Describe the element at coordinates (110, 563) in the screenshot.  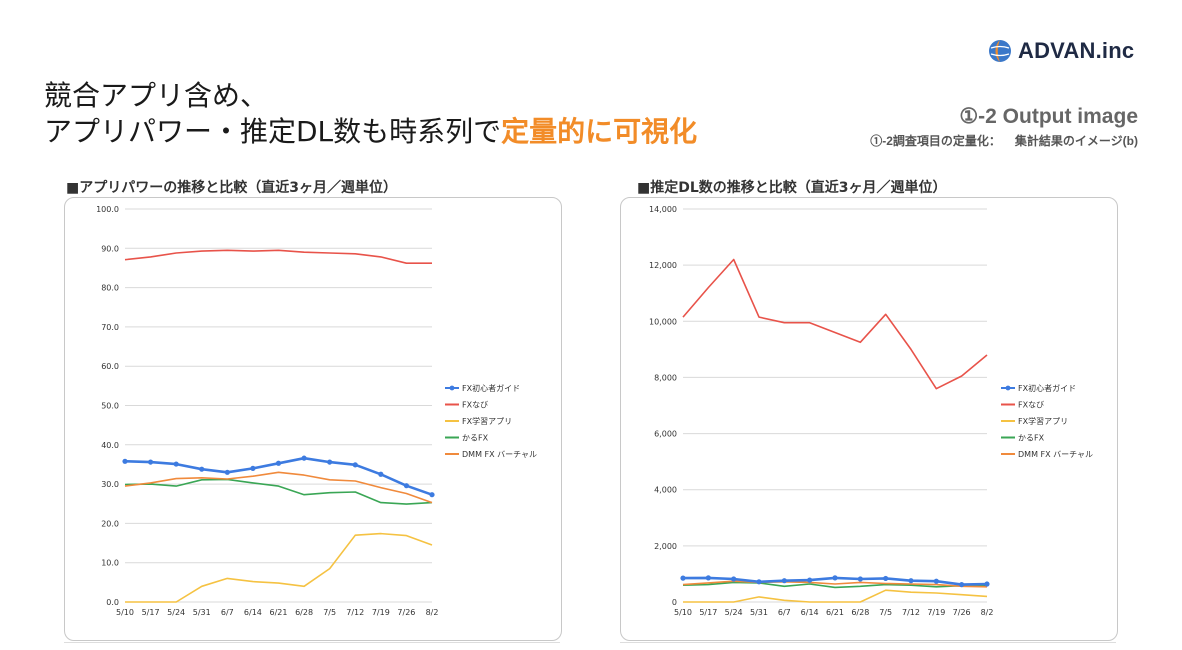
I see `y-tick-label: 10.0` at that location.